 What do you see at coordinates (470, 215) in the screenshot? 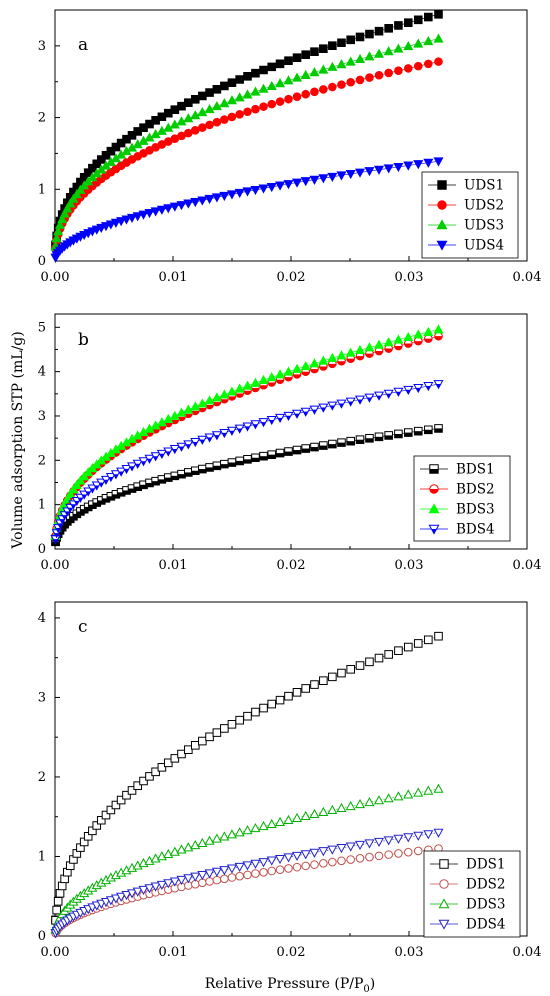
I see `legend: UDS1 UDS2 UDS3 UDS4` at bounding box center [470, 215].